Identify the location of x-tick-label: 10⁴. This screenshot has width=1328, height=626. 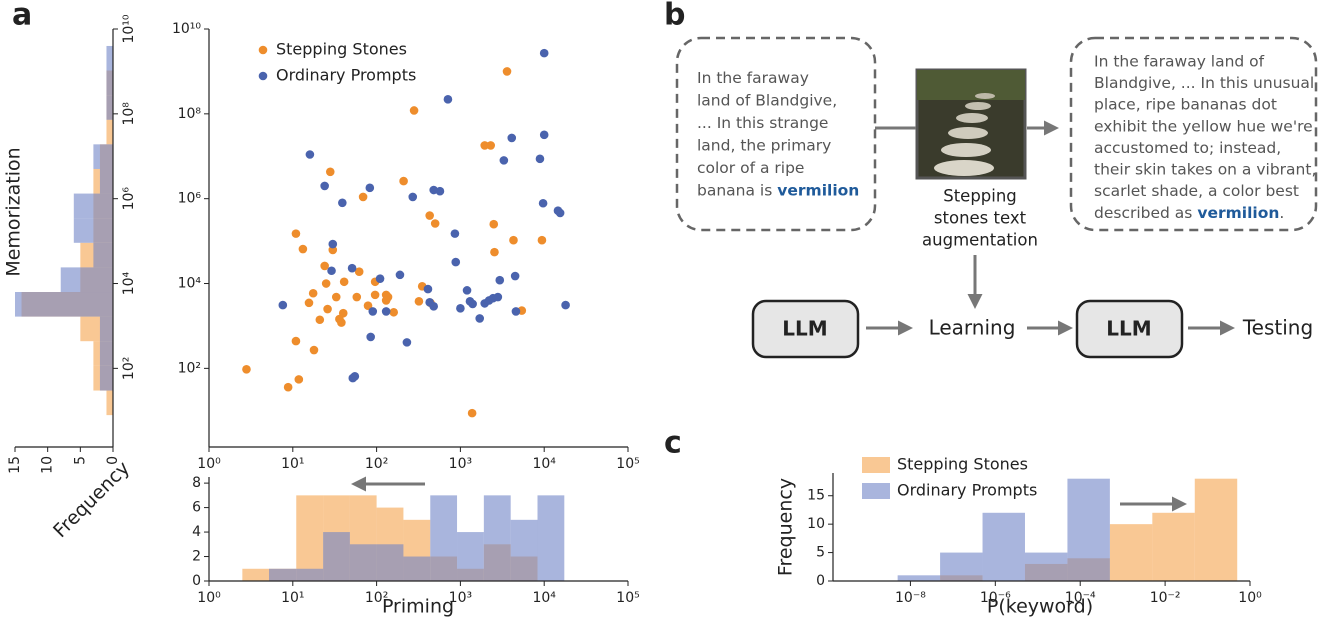
(544, 464).